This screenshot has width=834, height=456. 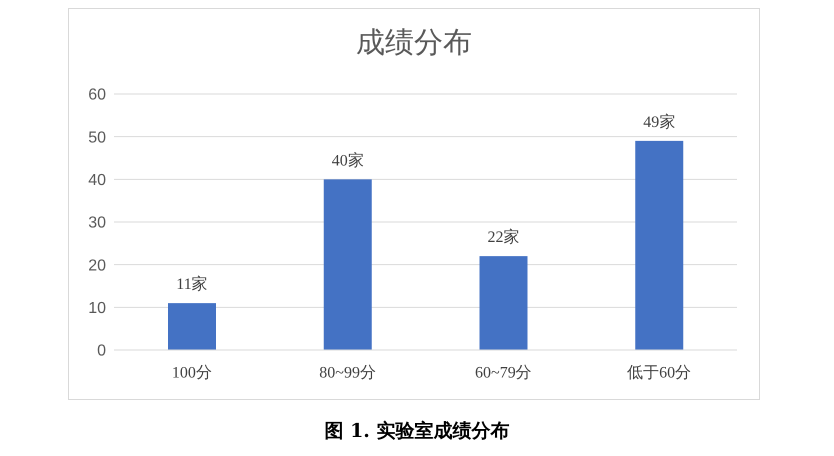 What do you see at coordinates (97, 309) in the screenshot?
I see `y-tick-label: 10` at bounding box center [97, 309].